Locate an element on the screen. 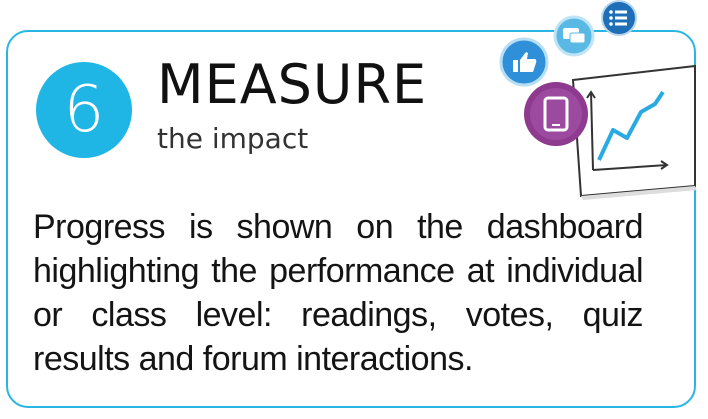 The width and height of the screenshot is (708, 419). step-number-badge: 6 is located at coordinates (84, 110).